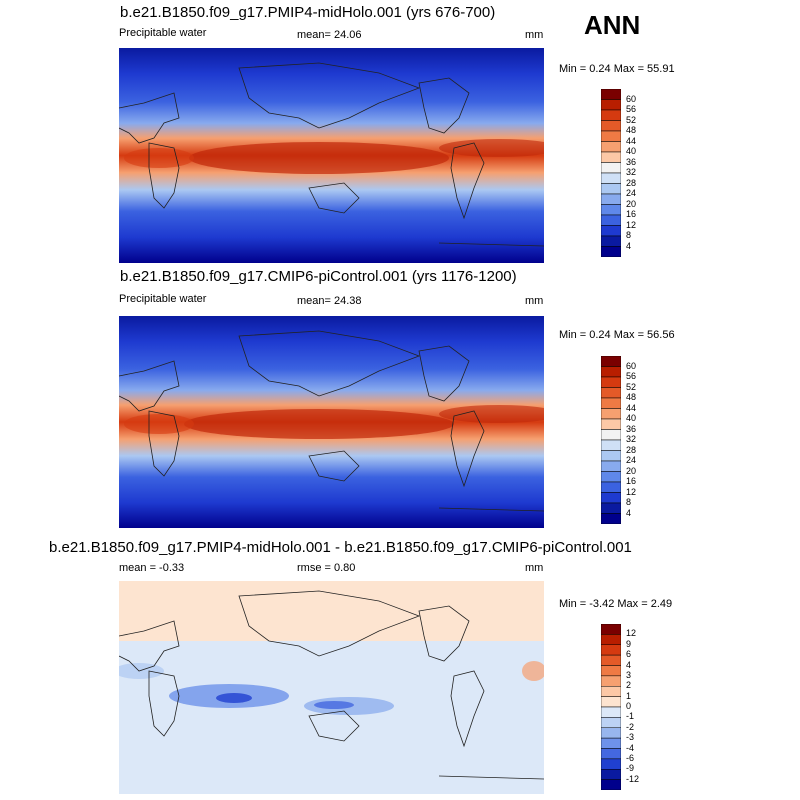 This screenshot has width=800, height=800. Describe the element at coordinates (629, 674) in the screenshot. I see `colorbar-tick-label: 3` at that location.